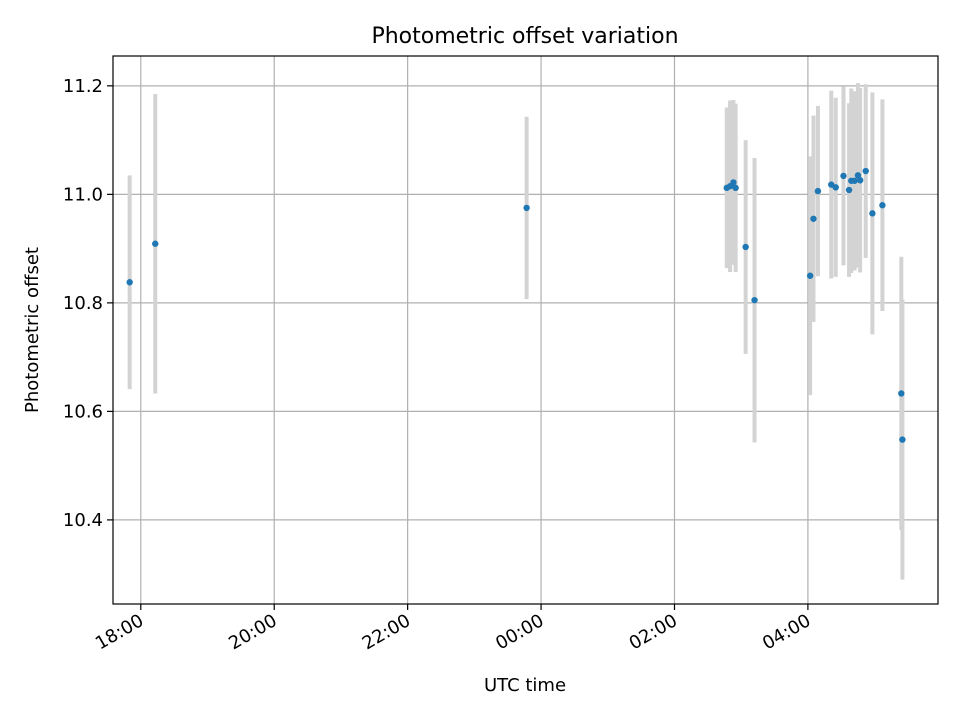 The image size is (960, 720). I want to click on y-tick-label: 10.6, so click(83, 411).